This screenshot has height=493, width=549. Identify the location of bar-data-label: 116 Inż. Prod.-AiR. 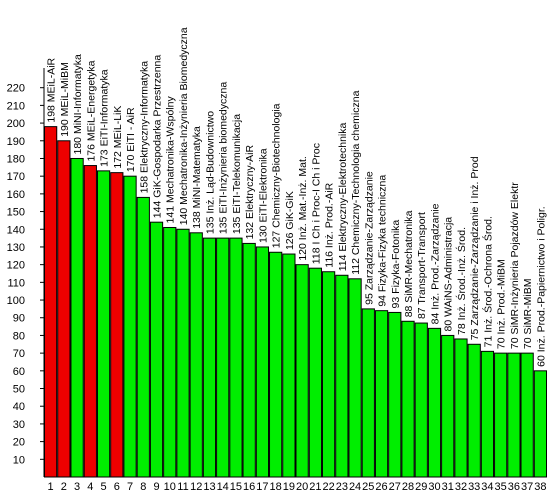
(330, 224).